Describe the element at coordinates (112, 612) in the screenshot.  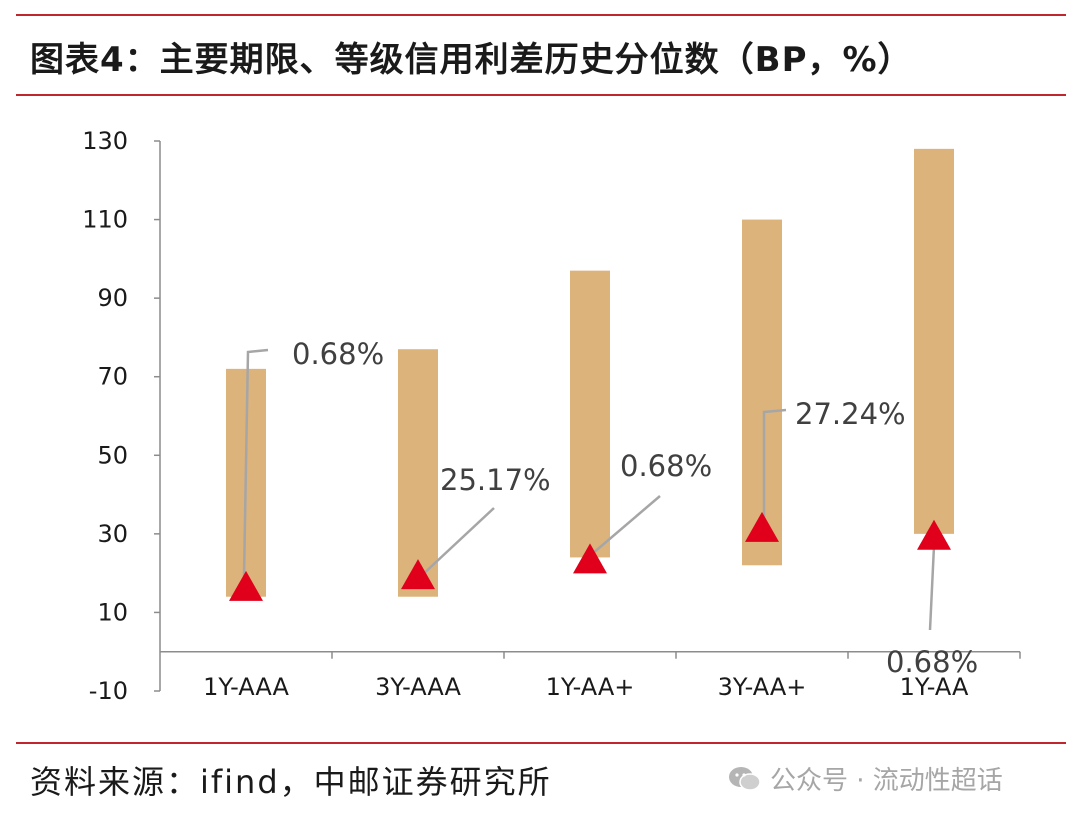
I see `y-tick-label: 10` at that location.